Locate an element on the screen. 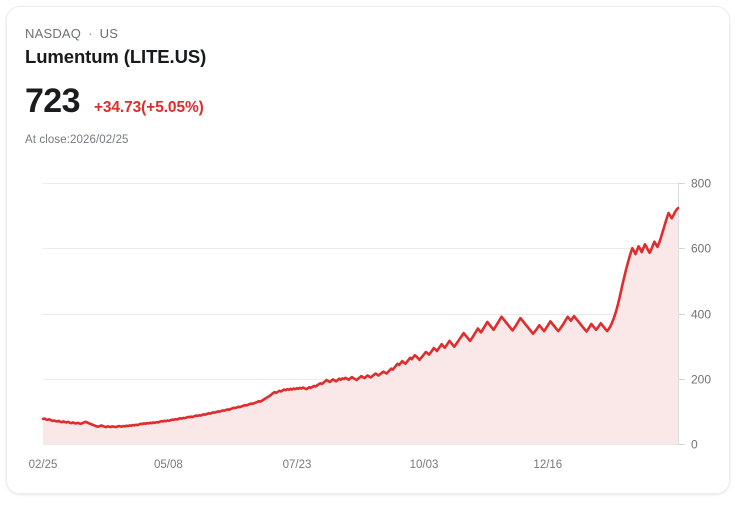 This screenshot has height=508, width=736. xtick-label-05-08: 05/08 is located at coordinates (168, 465).